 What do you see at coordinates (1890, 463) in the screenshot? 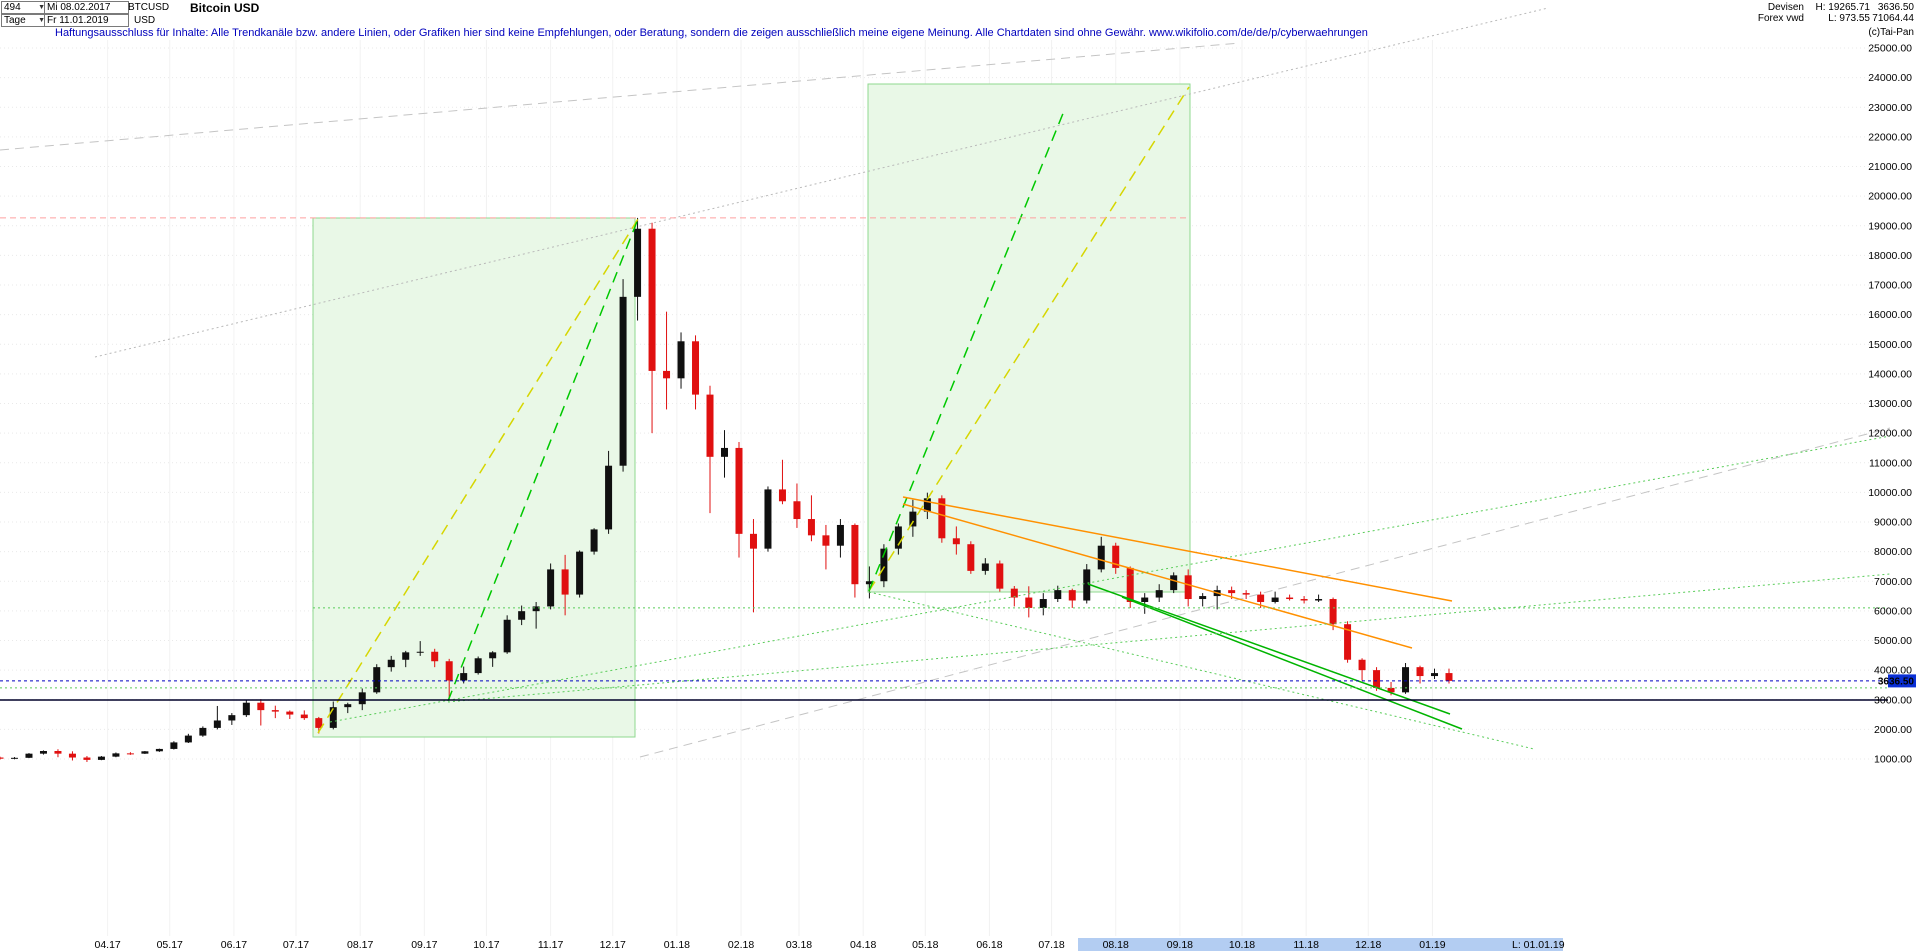
I see `y-axis-label: 11000.00` at bounding box center [1890, 463].